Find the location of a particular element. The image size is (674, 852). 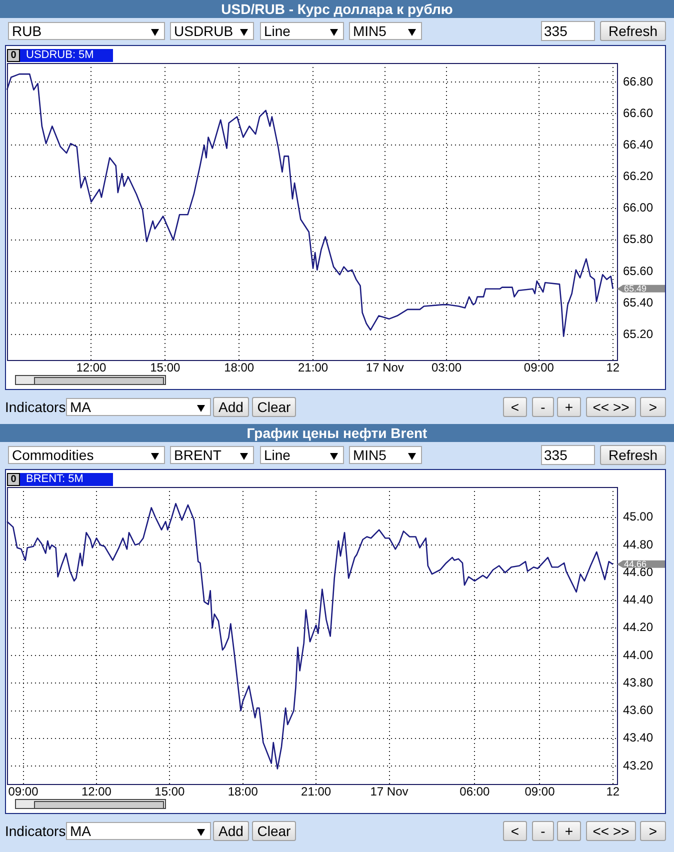

y-tick-label: 66.80 is located at coordinates (638, 81).